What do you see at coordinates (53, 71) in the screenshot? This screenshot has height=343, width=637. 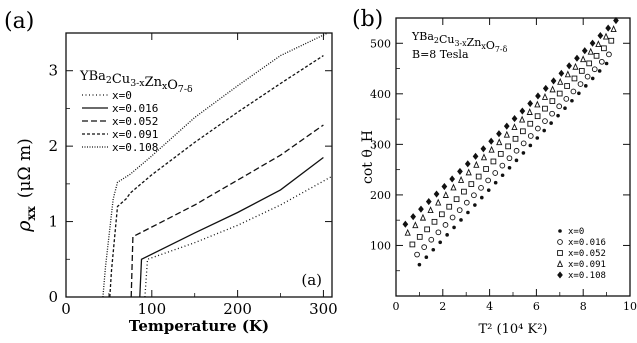 I see `y-tick-label-a: 3` at bounding box center [53, 71].